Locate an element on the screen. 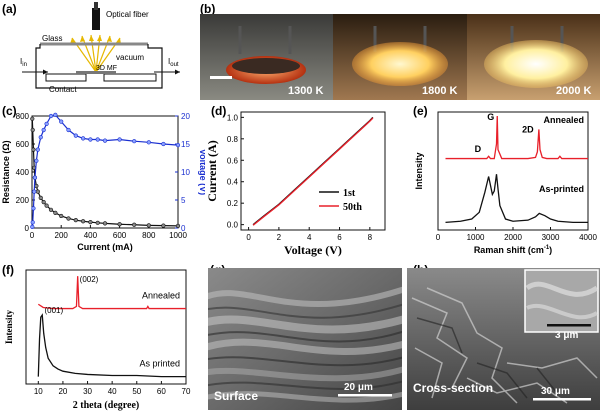 The height and width of the screenshot is (412, 600). x-tick-label: 400 is located at coordinates (91, 235).